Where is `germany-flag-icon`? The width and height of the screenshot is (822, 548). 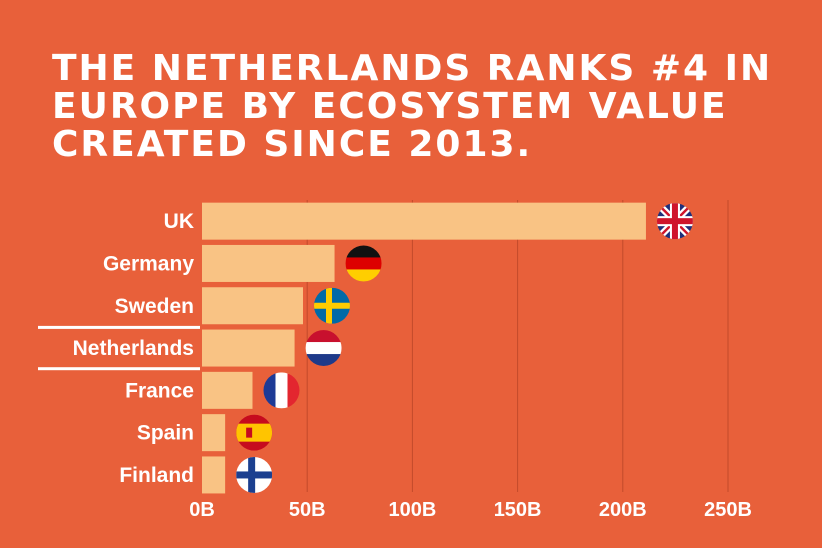
germany-flag-icon is located at coordinates (363, 263).